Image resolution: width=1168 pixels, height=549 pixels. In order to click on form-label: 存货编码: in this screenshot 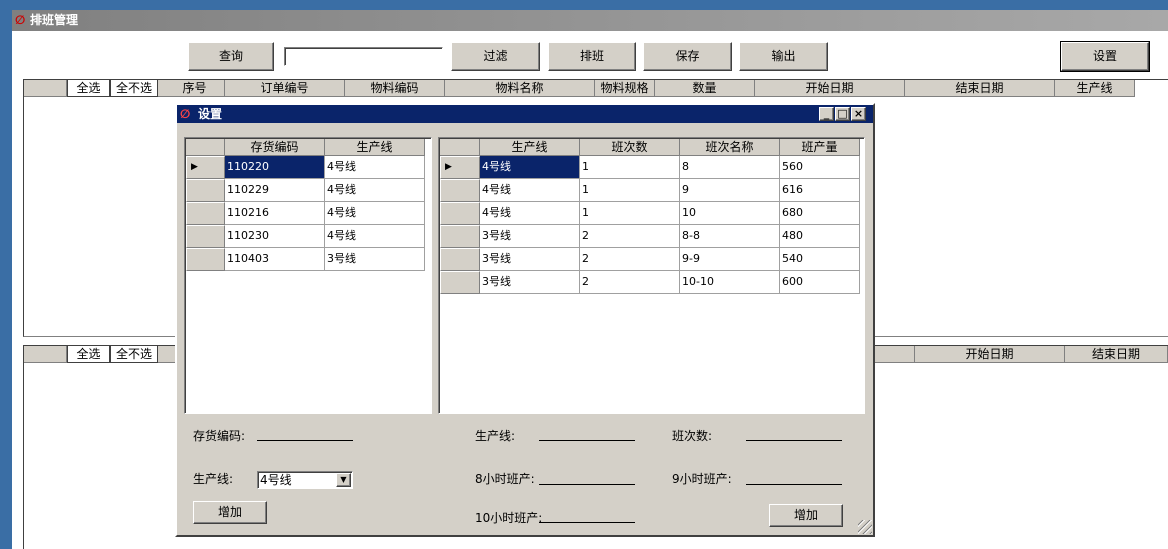, I will do `click(219, 436)`.